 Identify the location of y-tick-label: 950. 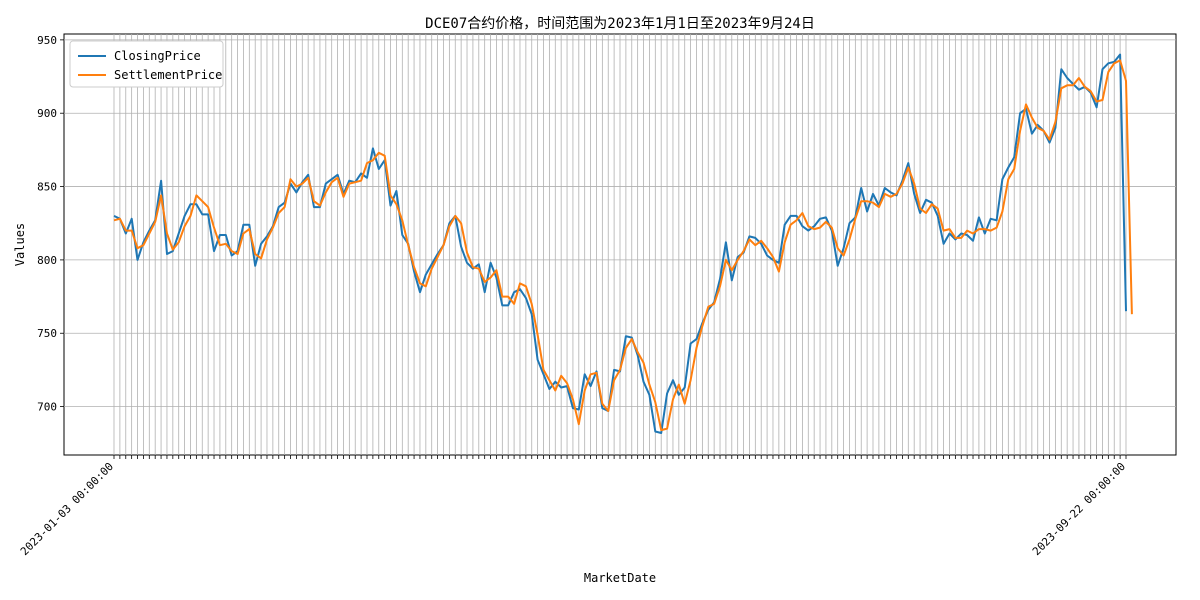
(47, 40).